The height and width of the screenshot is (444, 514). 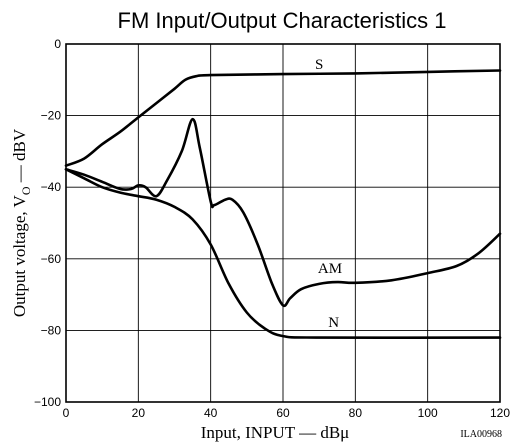 I want to click on x-axis-label: Input, INPUT — dBμ, so click(x=275, y=432).